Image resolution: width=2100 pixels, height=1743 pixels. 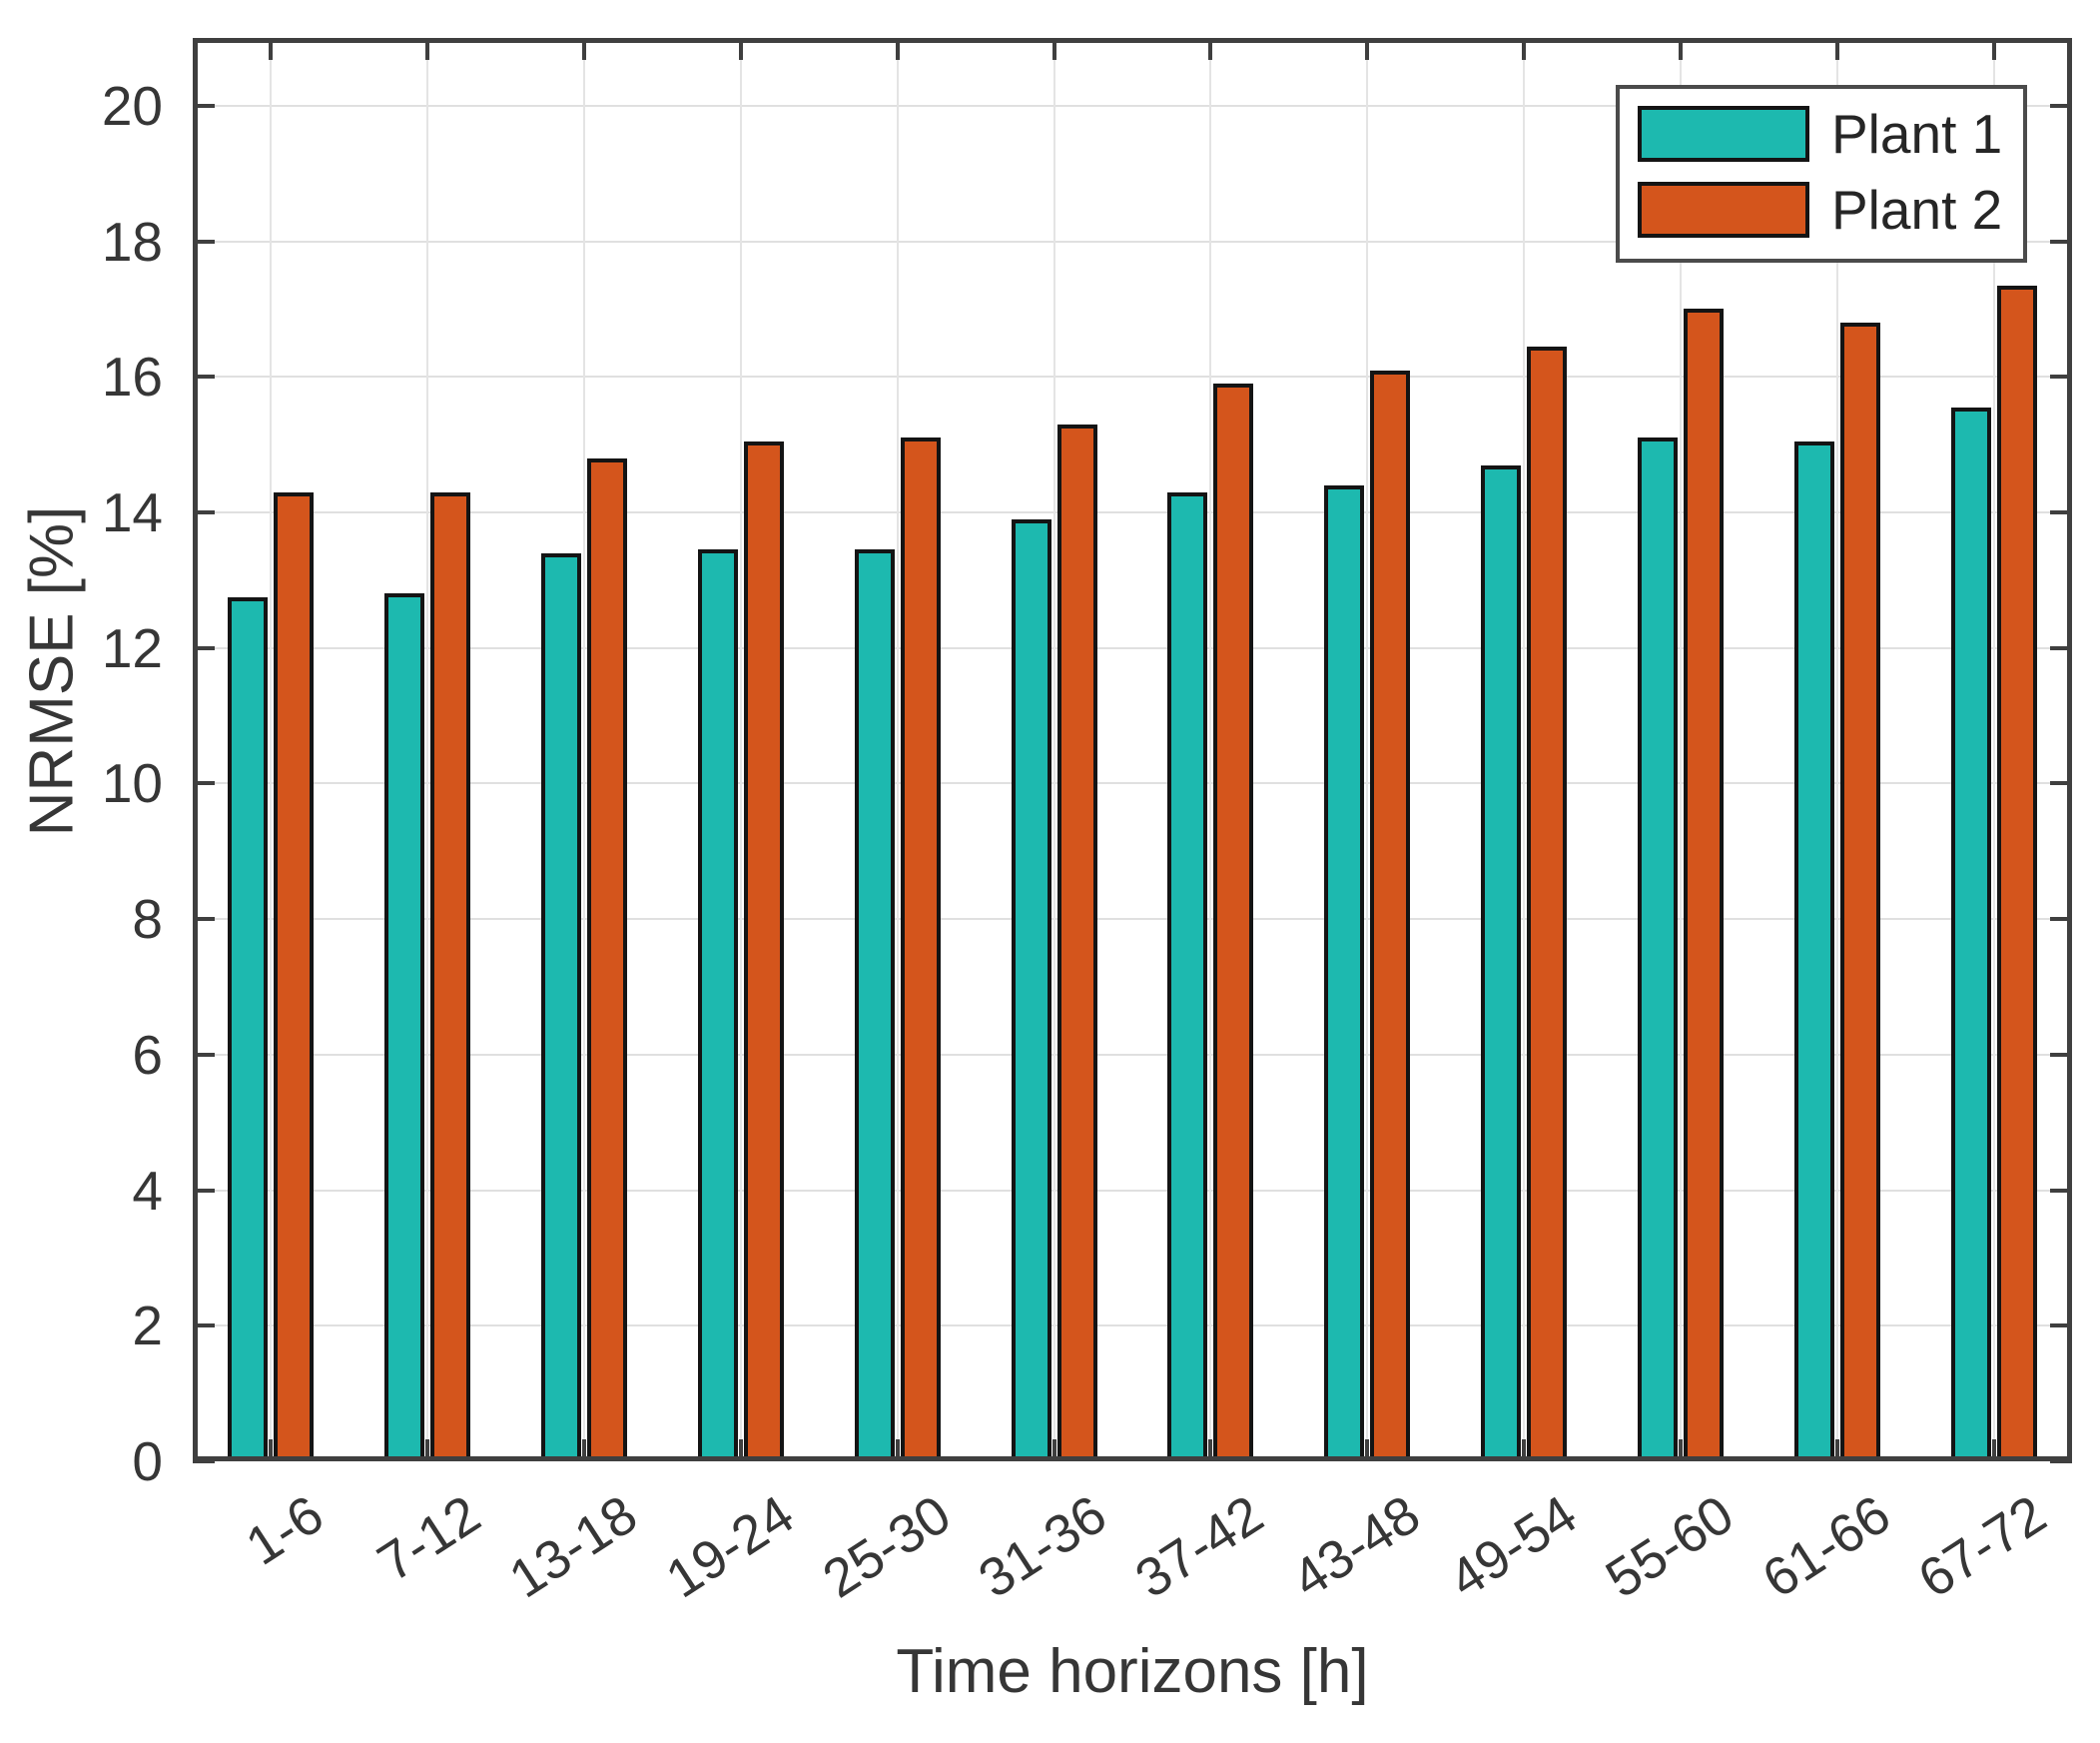 What do you see at coordinates (1917, 210) in the screenshot?
I see `legend-label: Plant 2` at bounding box center [1917, 210].